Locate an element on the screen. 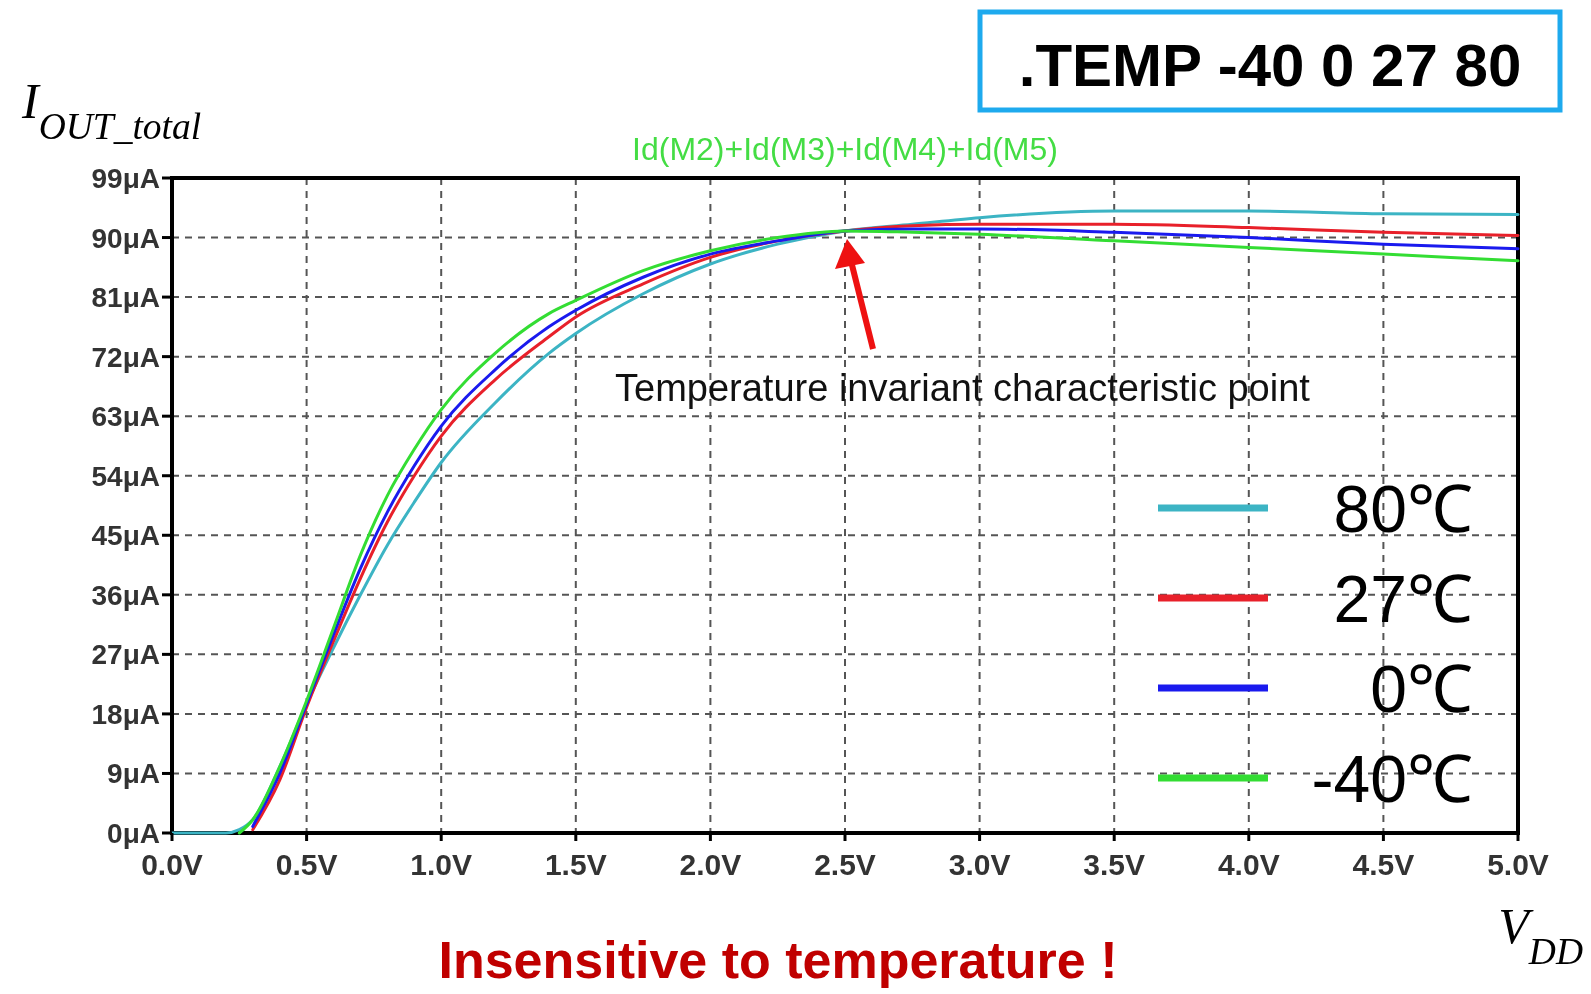  y-tick-label: 90μA is located at coordinates (125, 238).